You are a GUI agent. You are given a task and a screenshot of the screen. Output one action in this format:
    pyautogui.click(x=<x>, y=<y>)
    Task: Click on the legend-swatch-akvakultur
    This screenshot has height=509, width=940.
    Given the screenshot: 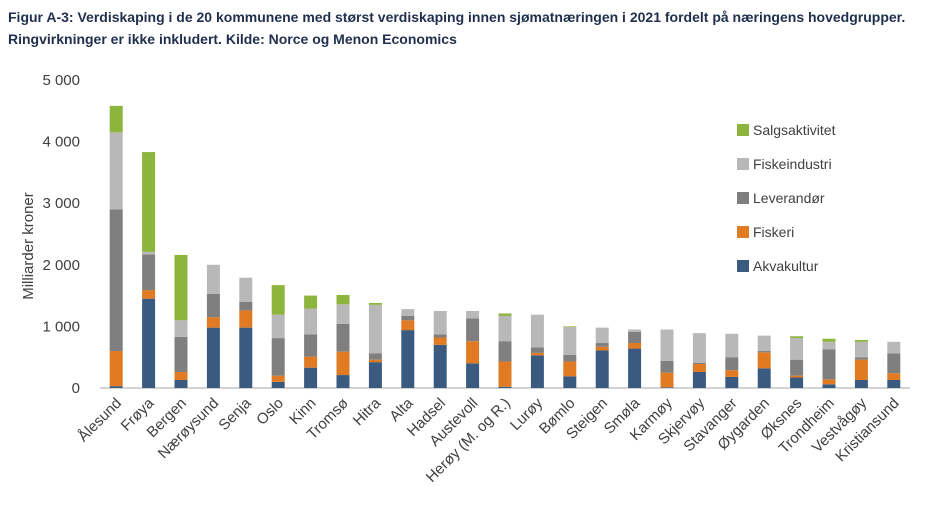 What is the action you would take?
    pyautogui.click(x=743, y=266)
    